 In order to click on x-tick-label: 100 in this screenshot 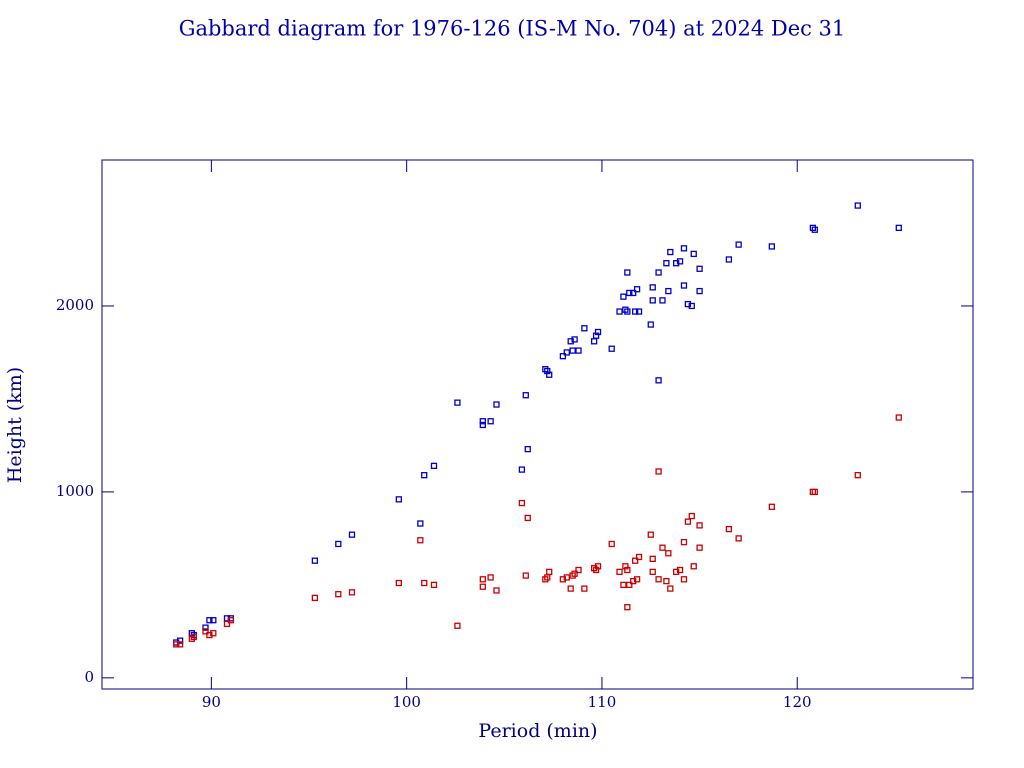, I will do `click(406, 702)`.